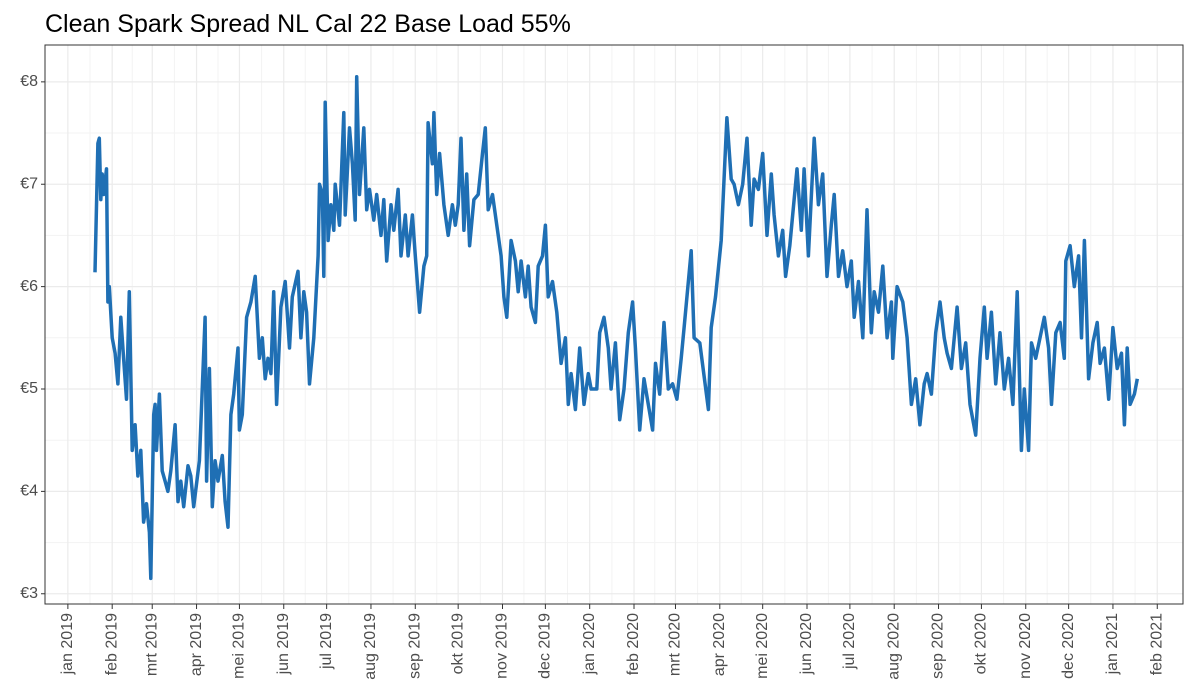  I want to click on x-tick-label: aug 2020, so click(893, 646).